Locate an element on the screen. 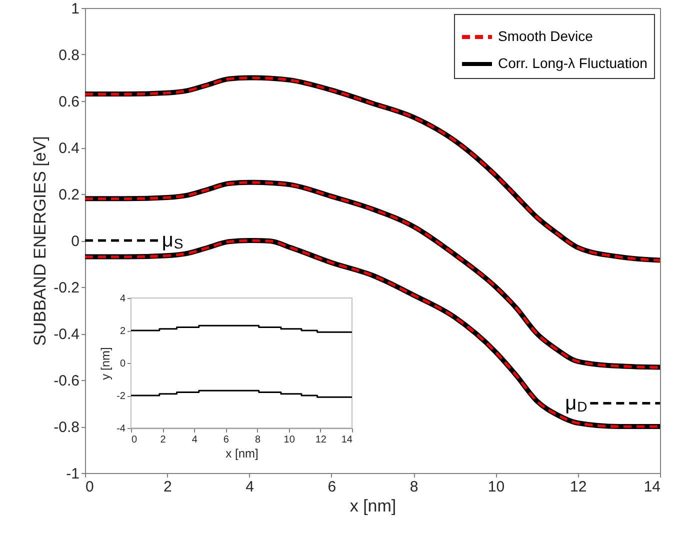 The width and height of the screenshot is (694, 539). y-axis-title: SUBBAND ENERGIES [eV] is located at coordinates (40, 241).